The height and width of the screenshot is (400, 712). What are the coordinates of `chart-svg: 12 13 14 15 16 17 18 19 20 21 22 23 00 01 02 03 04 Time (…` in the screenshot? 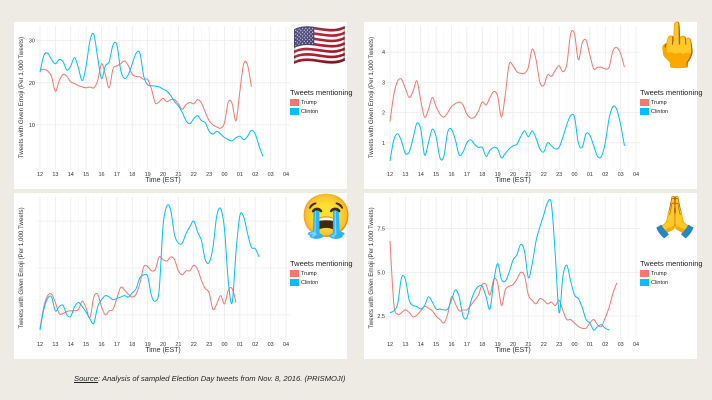 It's located at (154, 275).